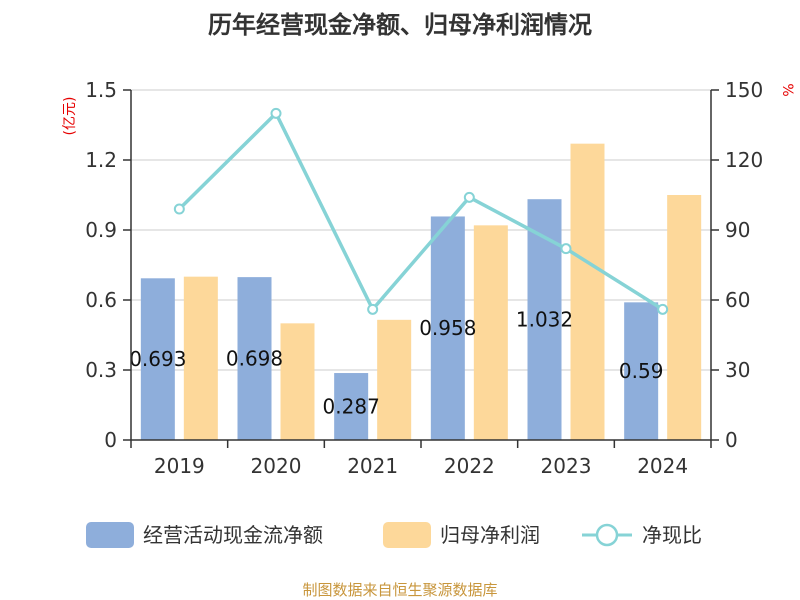 The height and width of the screenshot is (600, 800). Describe the element at coordinates (179, 466) in the screenshot. I see `x-axis-tick-label: 2019` at that location.